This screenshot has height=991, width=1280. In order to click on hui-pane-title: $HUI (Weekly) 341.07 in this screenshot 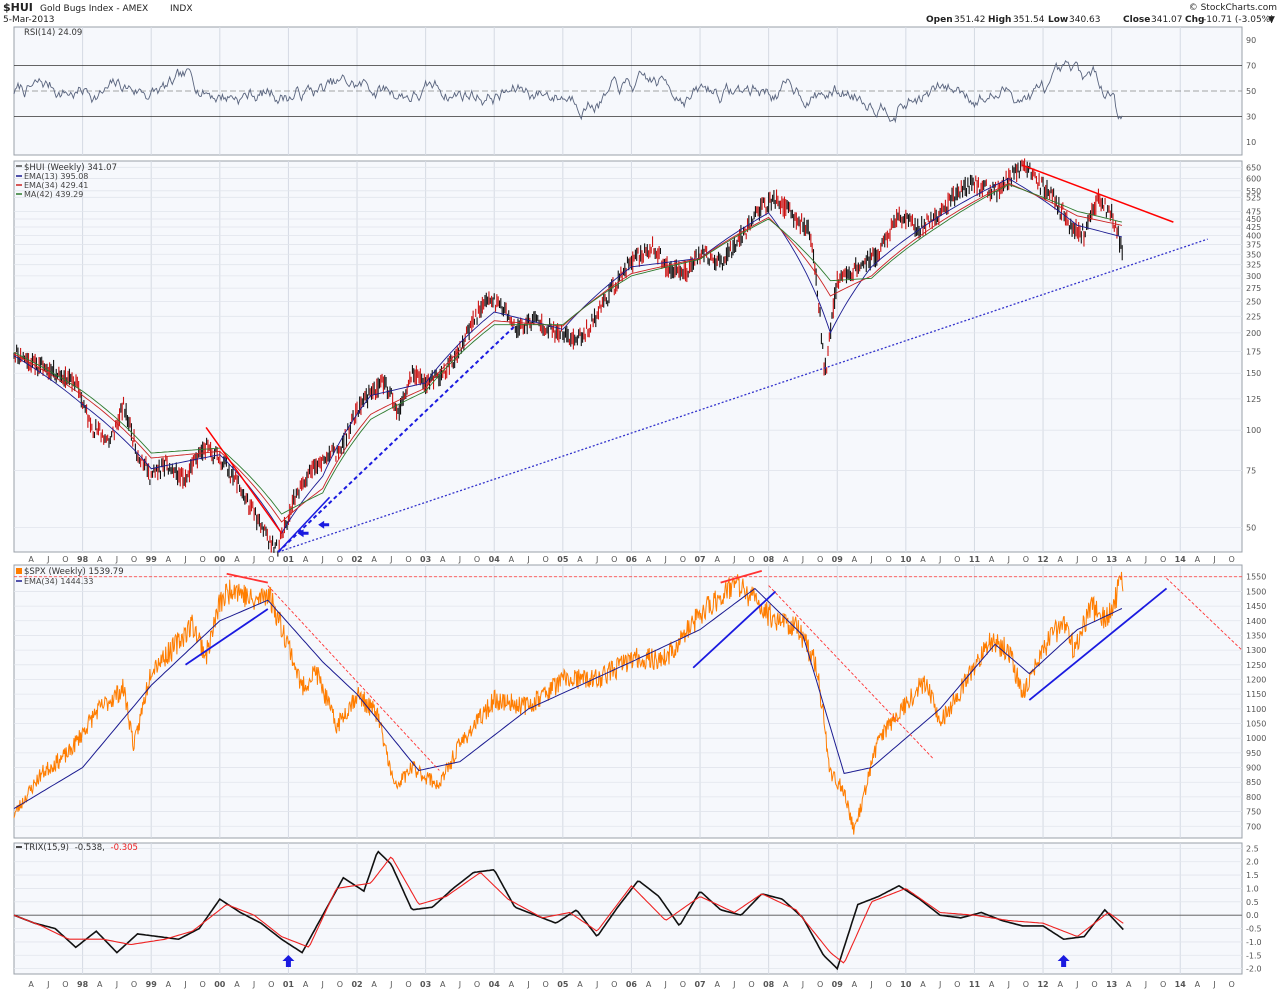, I will do `click(70, 168)`.